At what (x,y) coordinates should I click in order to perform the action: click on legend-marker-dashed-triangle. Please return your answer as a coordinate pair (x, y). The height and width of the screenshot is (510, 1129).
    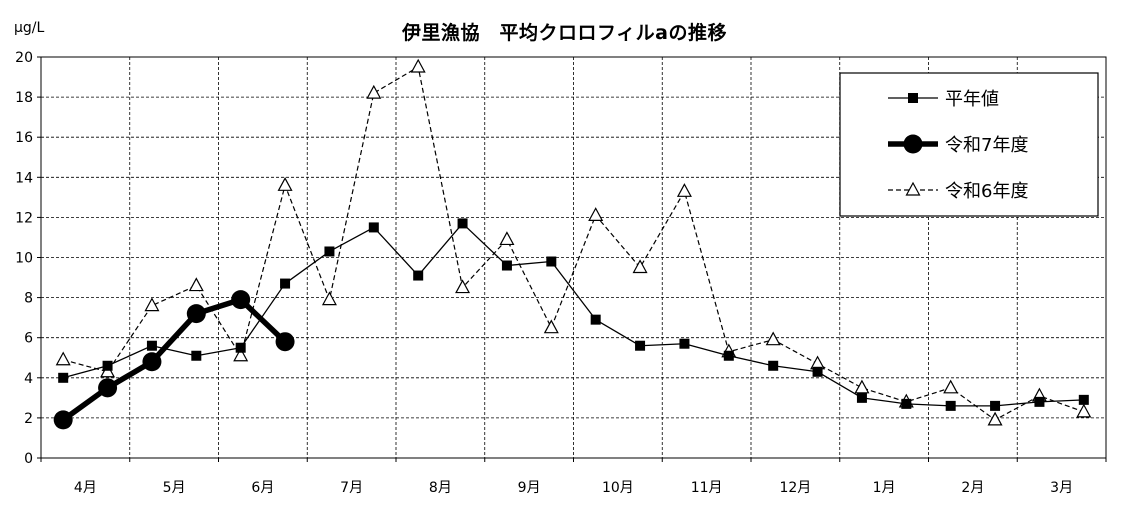
    Looking at the image, I should click on (913, 188).